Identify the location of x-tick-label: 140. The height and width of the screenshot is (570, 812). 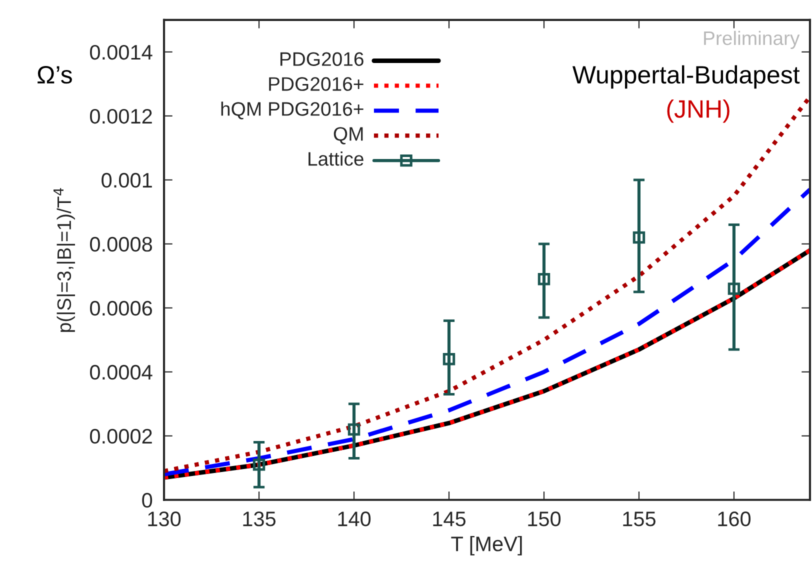
(354, 519).